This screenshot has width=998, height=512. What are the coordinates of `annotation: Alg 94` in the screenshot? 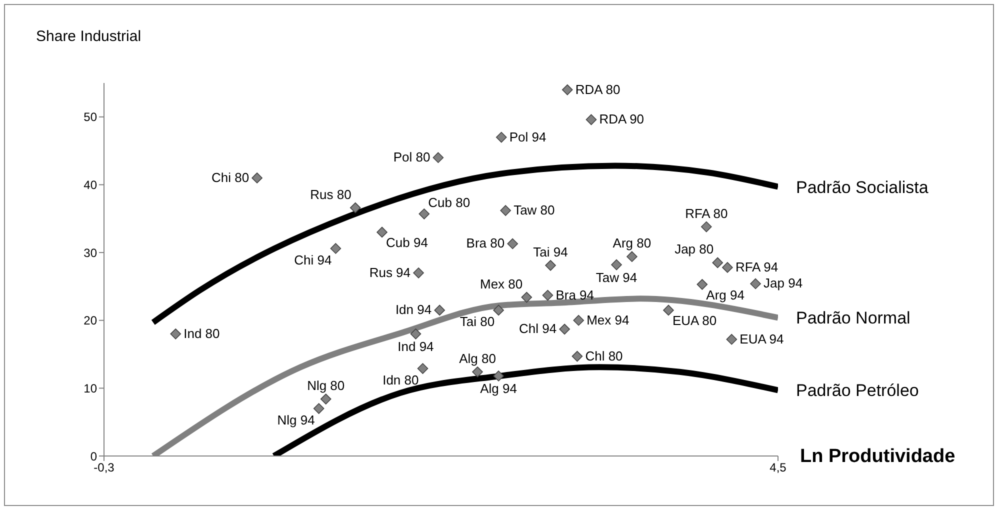 It's located at (499, 388).